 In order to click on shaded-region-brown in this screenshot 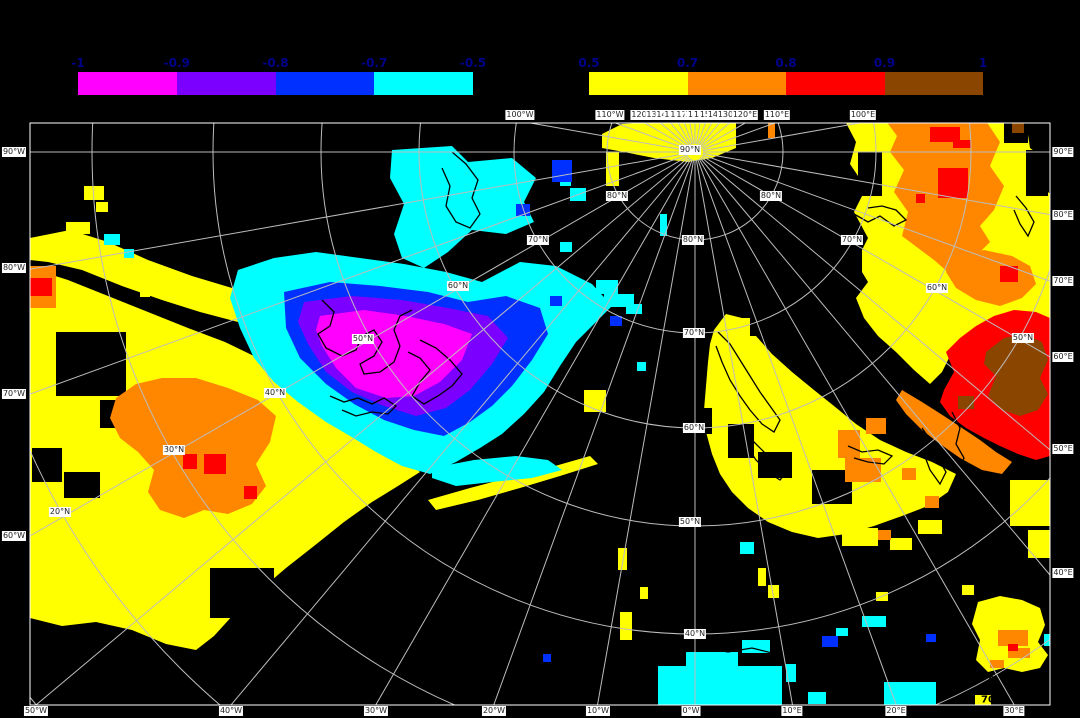, I will do `click(1016, 375)`.